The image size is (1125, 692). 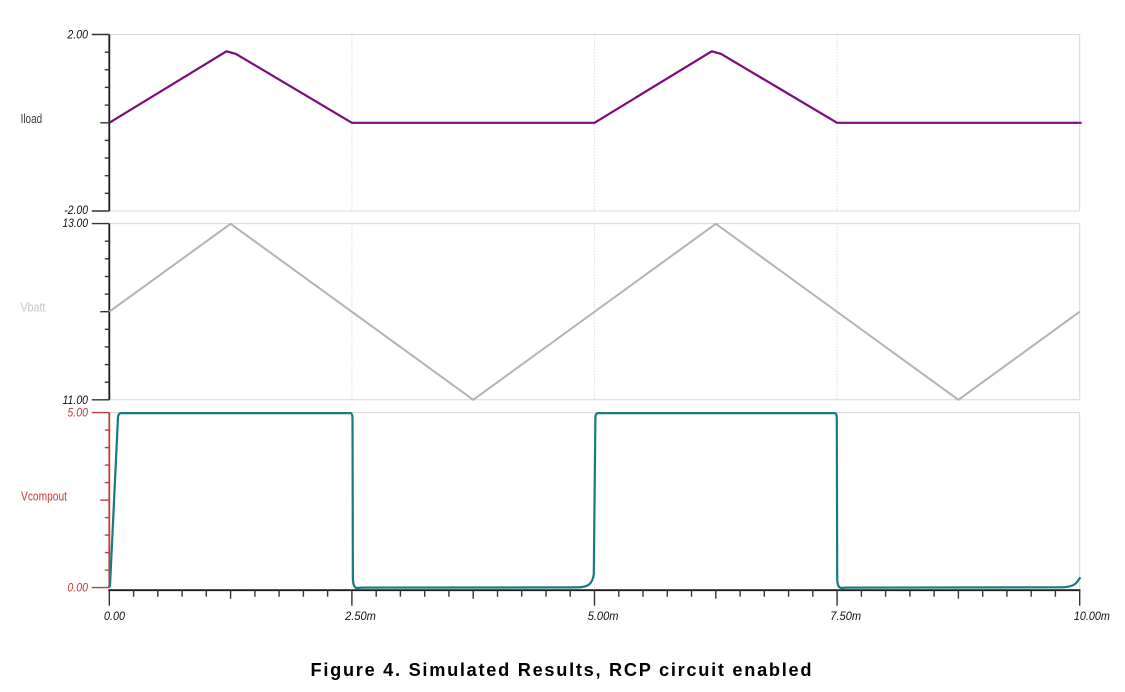 I want to click on svg-text: 5.00, so click(x=77, y=412).